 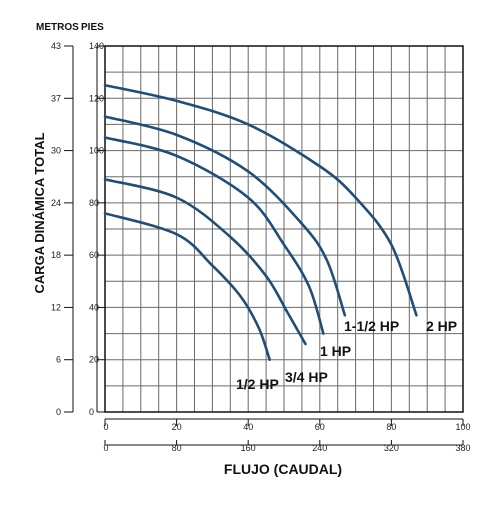 What do you see at coordinates (57, 27) in the screenshot?
I see `y-unit-left-label: METROS` at bounding box center [57, 27].